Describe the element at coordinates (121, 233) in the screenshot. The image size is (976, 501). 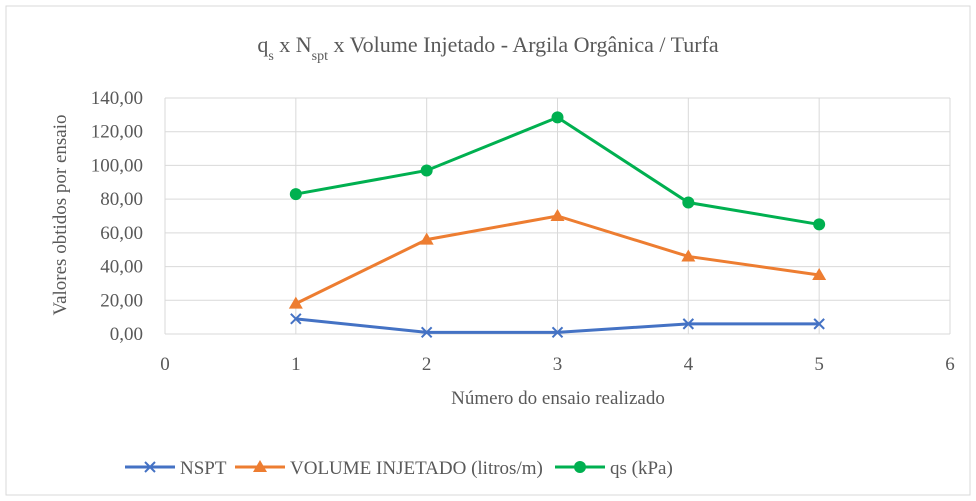
I see `y-tick-label: 60,00` at that location.